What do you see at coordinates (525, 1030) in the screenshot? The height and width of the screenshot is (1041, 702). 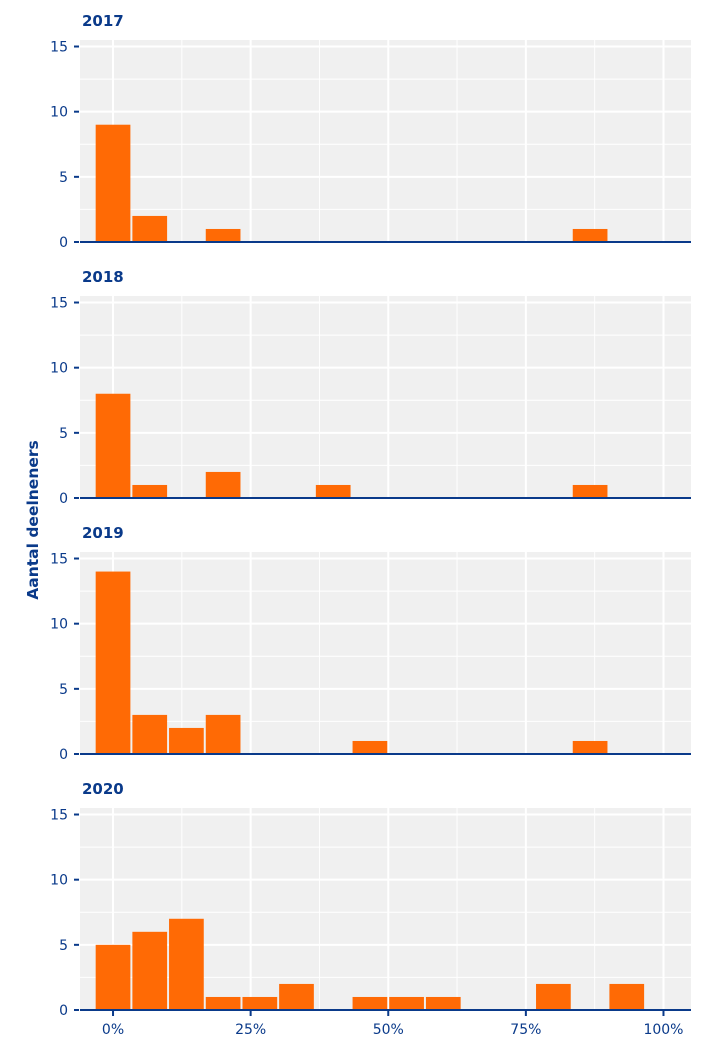 I see `x-tick-label: 75%` at bounding box center [525, 1030].